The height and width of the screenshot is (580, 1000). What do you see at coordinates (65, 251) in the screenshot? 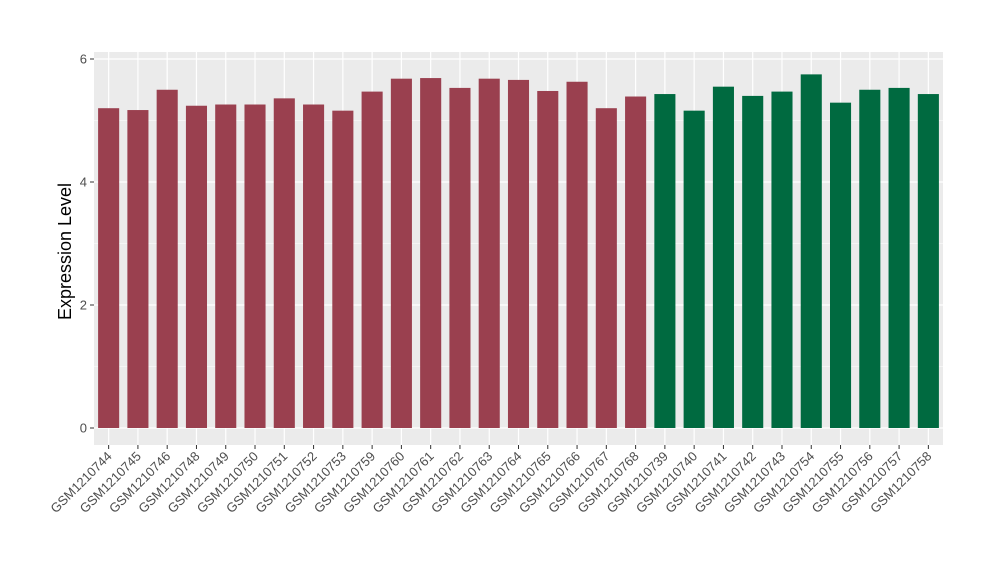
I see `y-axis-title: Expression Level` at bounding box center [65, 251].